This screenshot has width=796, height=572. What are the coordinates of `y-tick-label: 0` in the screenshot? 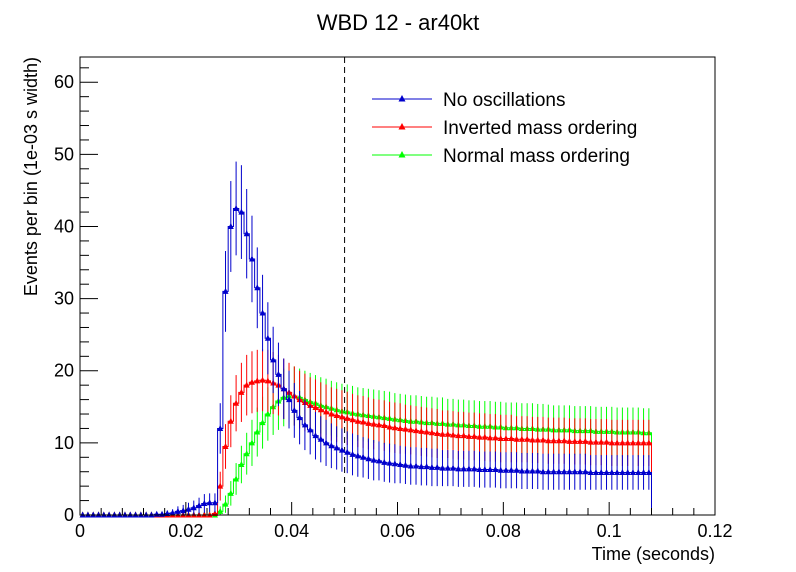 It's located at (69, 515).